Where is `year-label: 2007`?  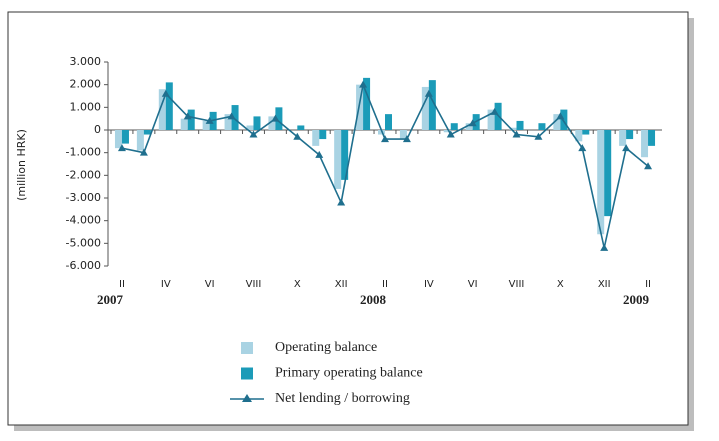 year-label: 2007 is located at coordinates (110, 299).